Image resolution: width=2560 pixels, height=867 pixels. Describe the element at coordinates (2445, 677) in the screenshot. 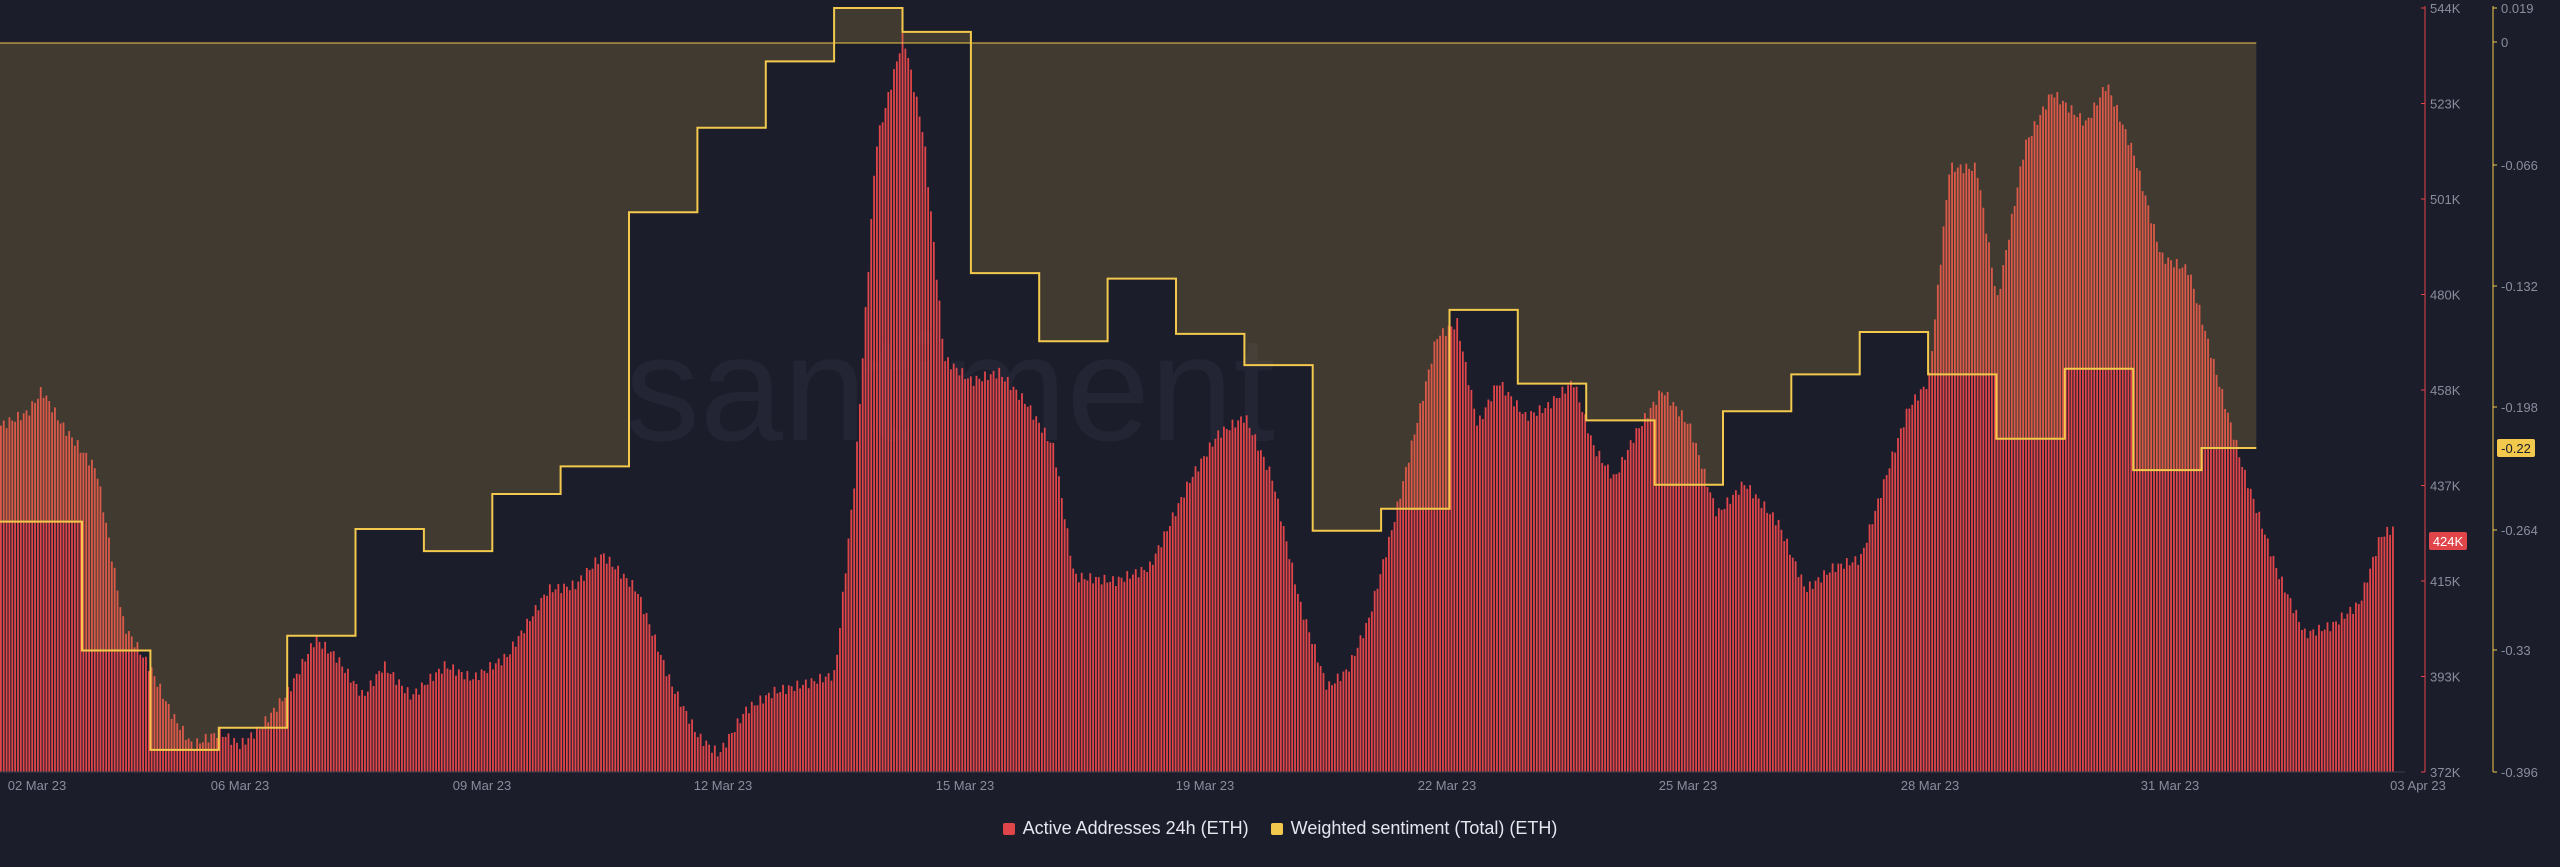

I see `left-tick-7: 393K` at that location.